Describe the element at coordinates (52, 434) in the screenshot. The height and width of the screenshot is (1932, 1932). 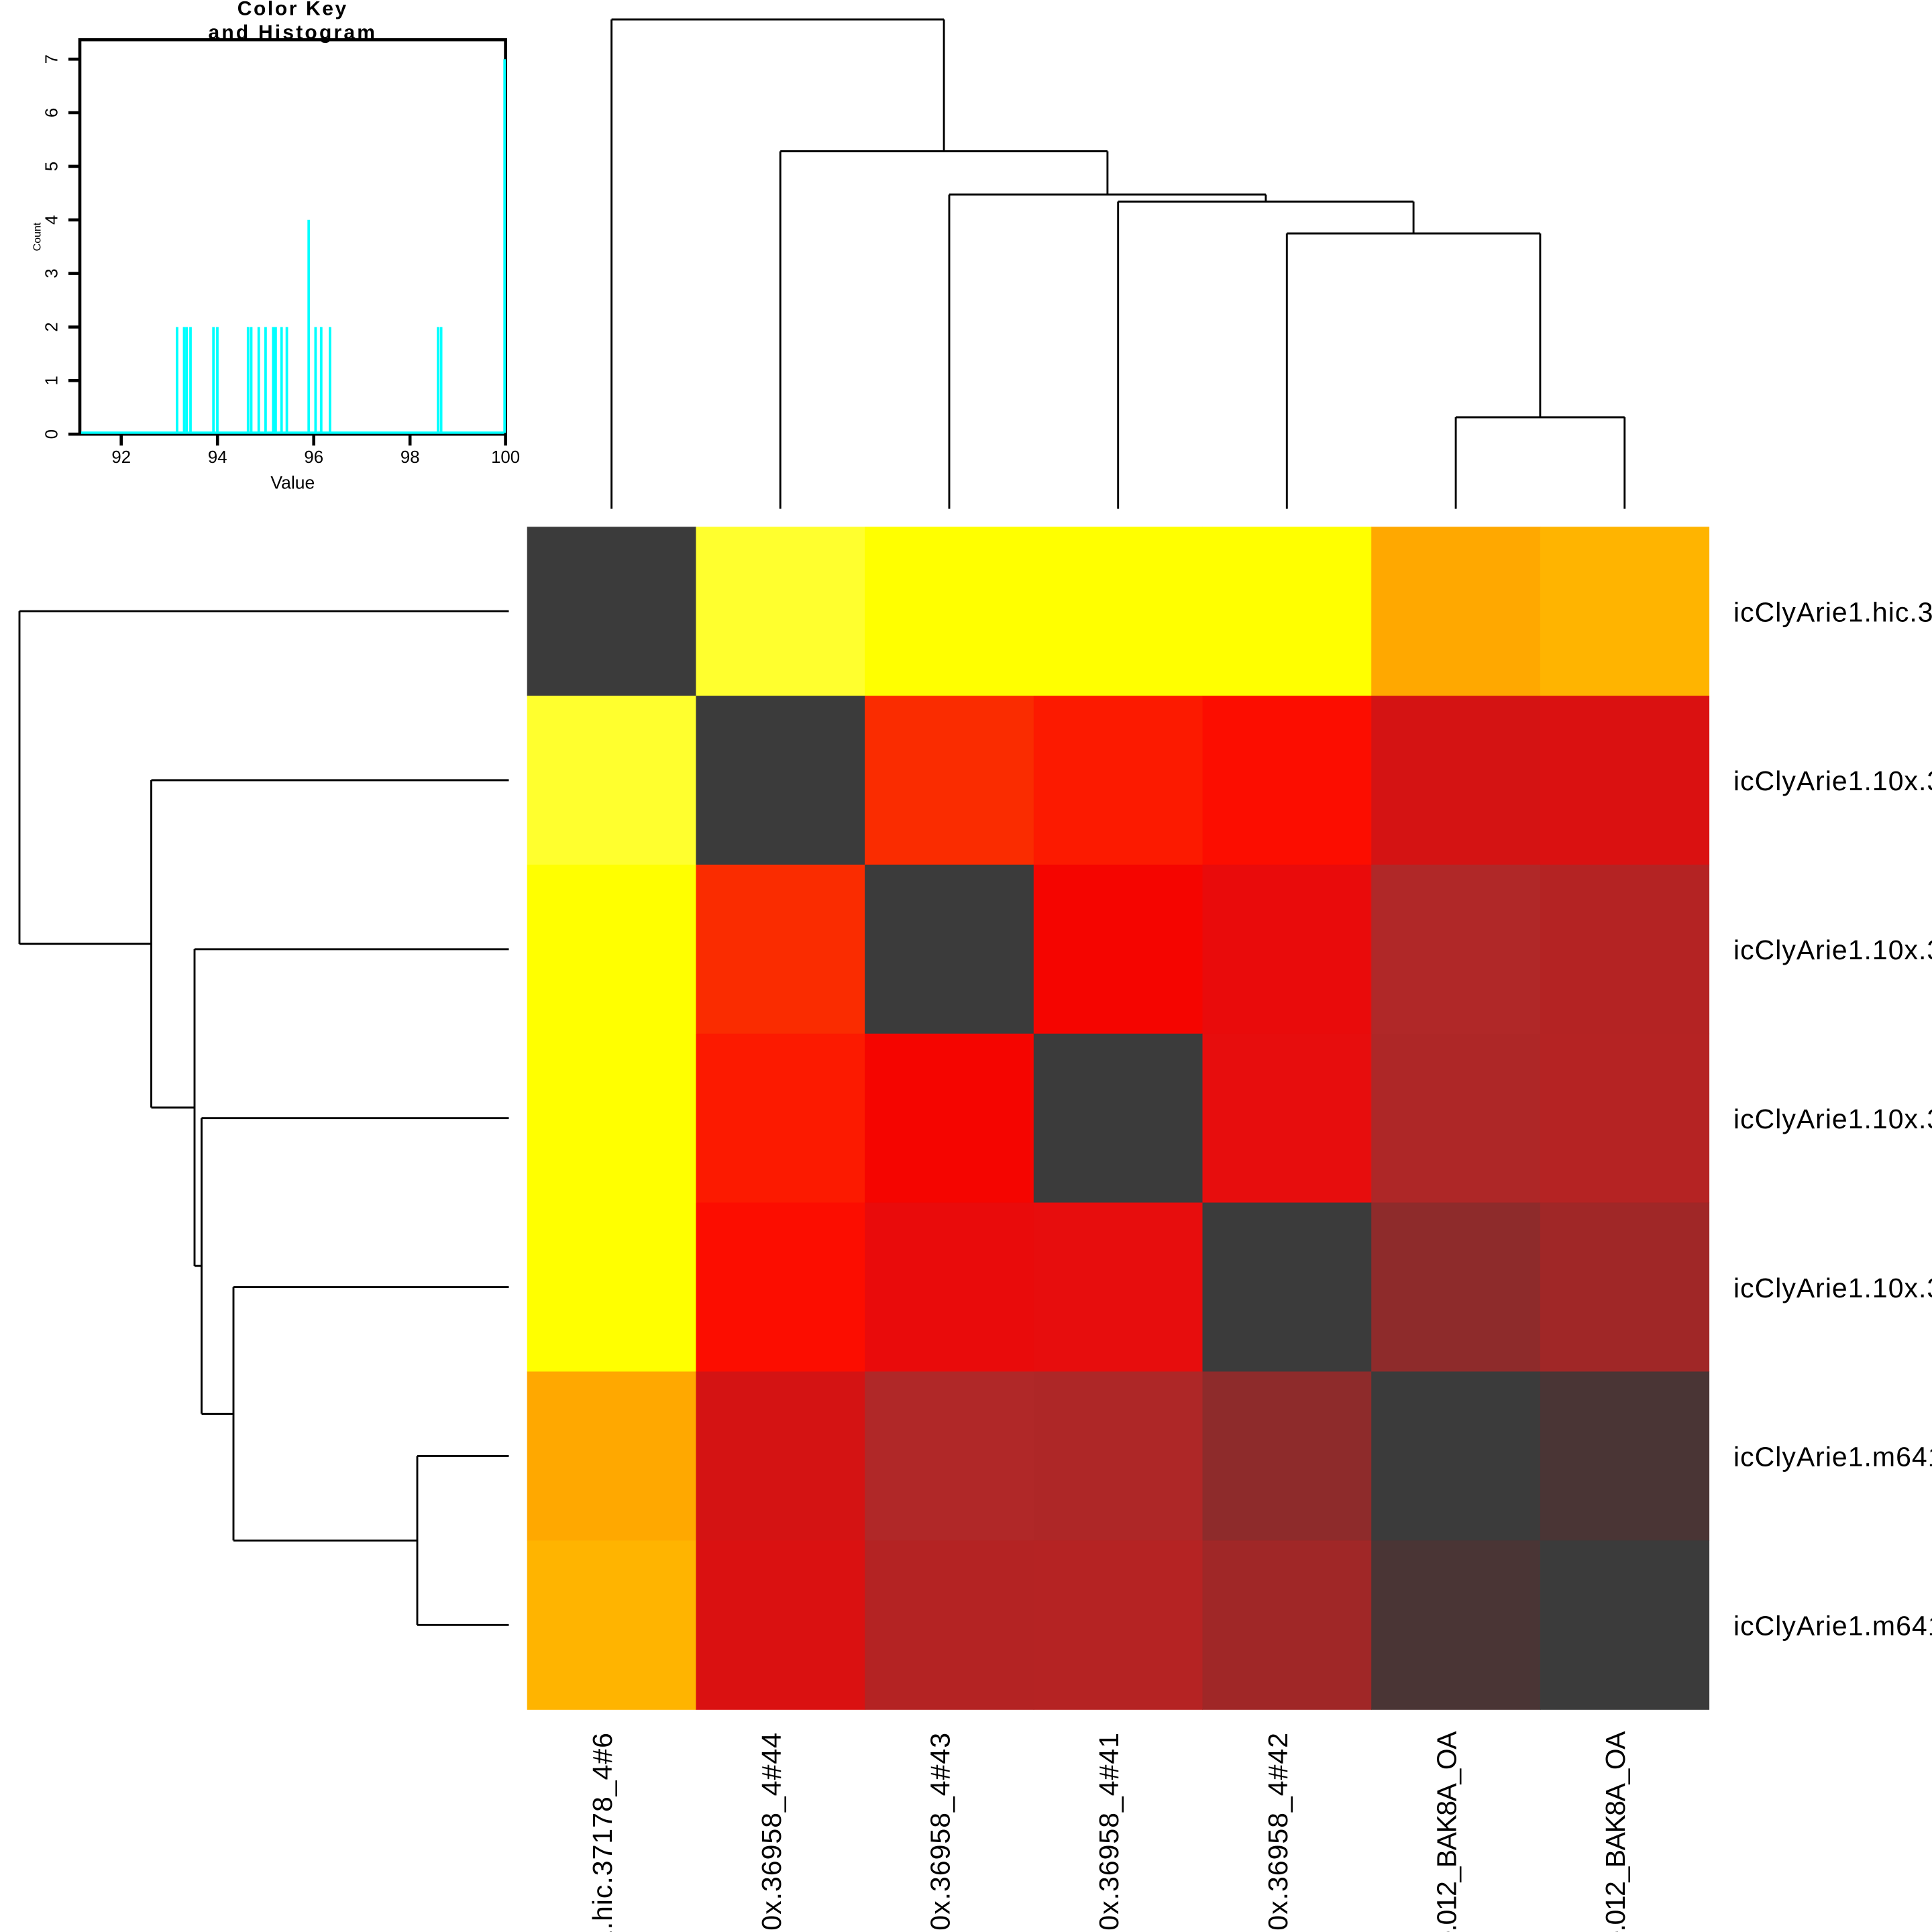
I see `svg-text: 0` at that location.